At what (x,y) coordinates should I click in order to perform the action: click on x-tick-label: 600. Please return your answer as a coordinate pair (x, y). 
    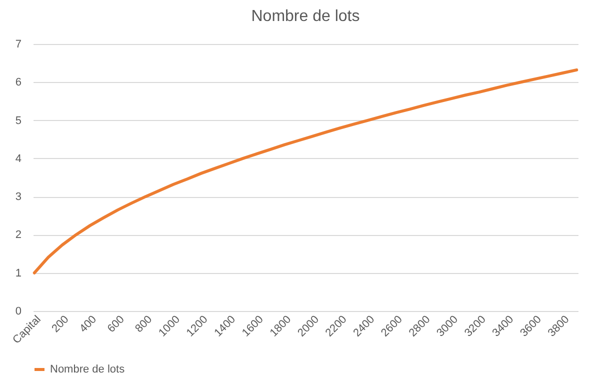
    Looking at the image, I should click on (116, 324).